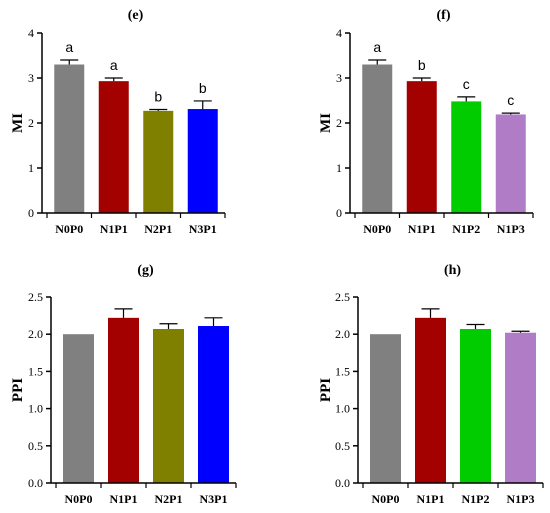 The width and height of the screenshot is (550, 513). I want to click on panel-title: (e), so click(136, 15).